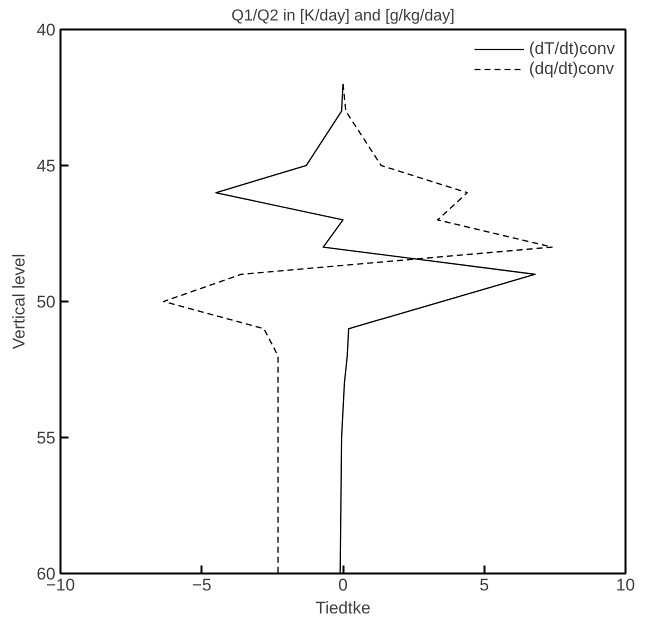 The image size is (660, 626). Describe the element at coordinates (202, 585) in the screenshot. I see `x-tick-label: −5` at that location.